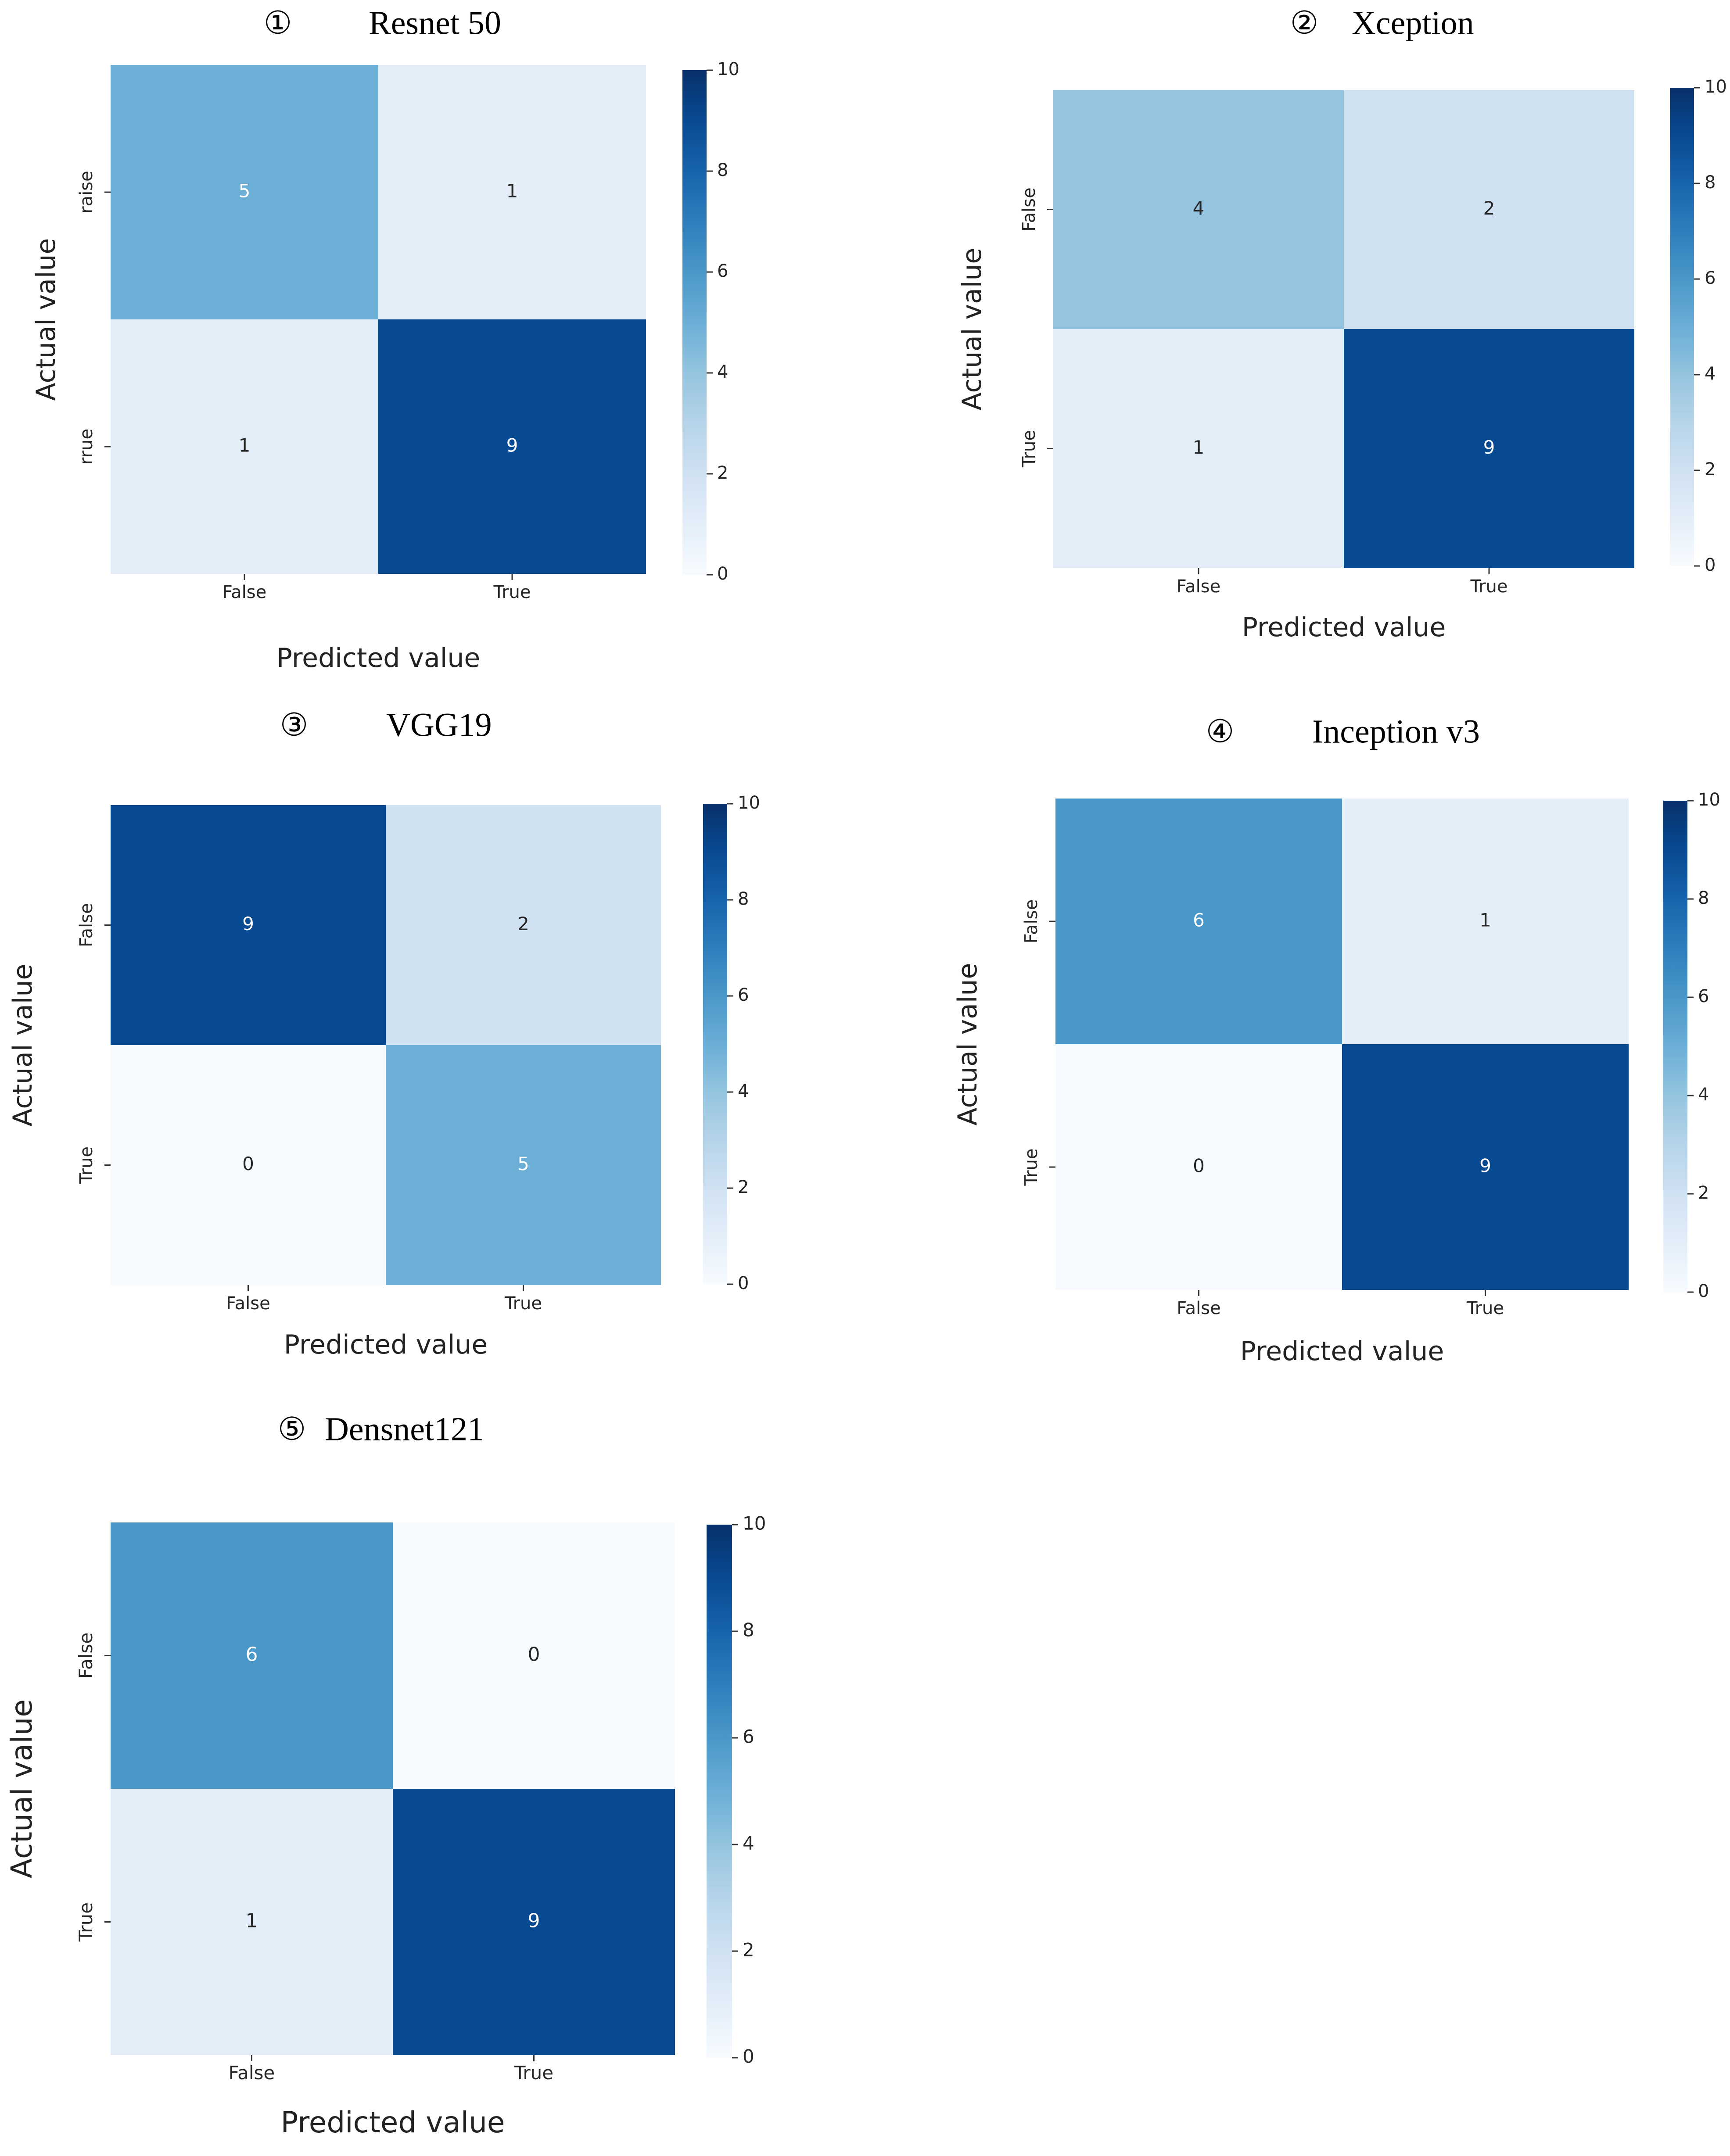 The image size is (1730, 2156). Describe the element at coordinates (1220, 731) in the screenshot. I see `panel-number: ④` at that location.